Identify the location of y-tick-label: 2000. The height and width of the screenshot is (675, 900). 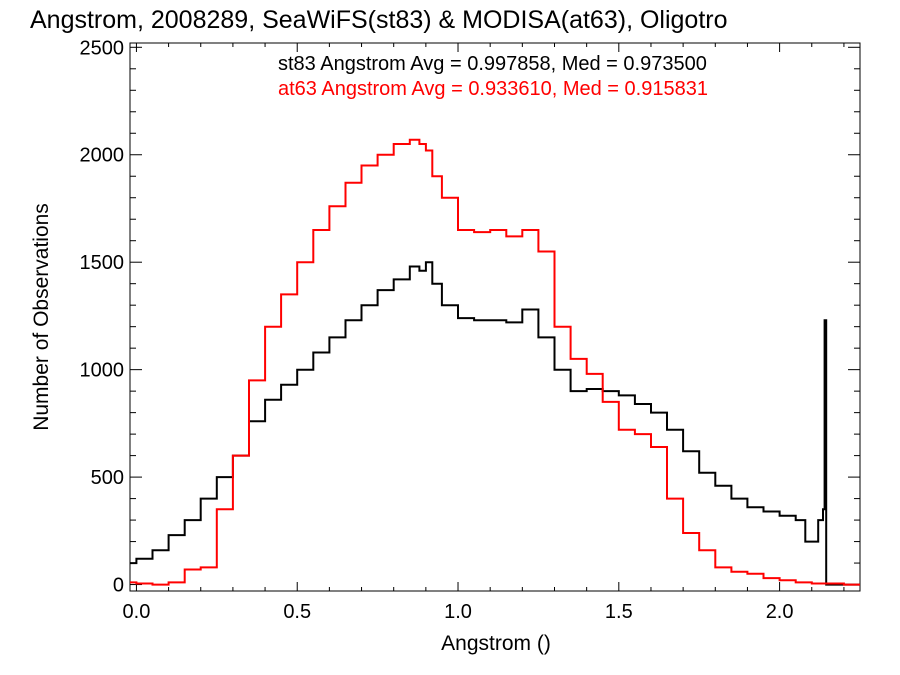
(102, 156).